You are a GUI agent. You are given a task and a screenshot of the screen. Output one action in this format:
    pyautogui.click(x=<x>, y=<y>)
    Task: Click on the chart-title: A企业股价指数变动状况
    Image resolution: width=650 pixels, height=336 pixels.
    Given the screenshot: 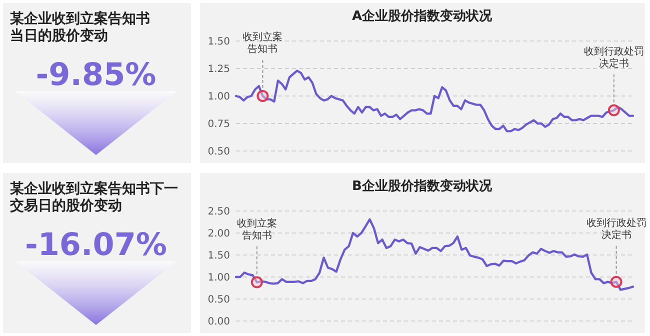 What is the action you would take?
    pyautogui.click(x=423, y=16)
    